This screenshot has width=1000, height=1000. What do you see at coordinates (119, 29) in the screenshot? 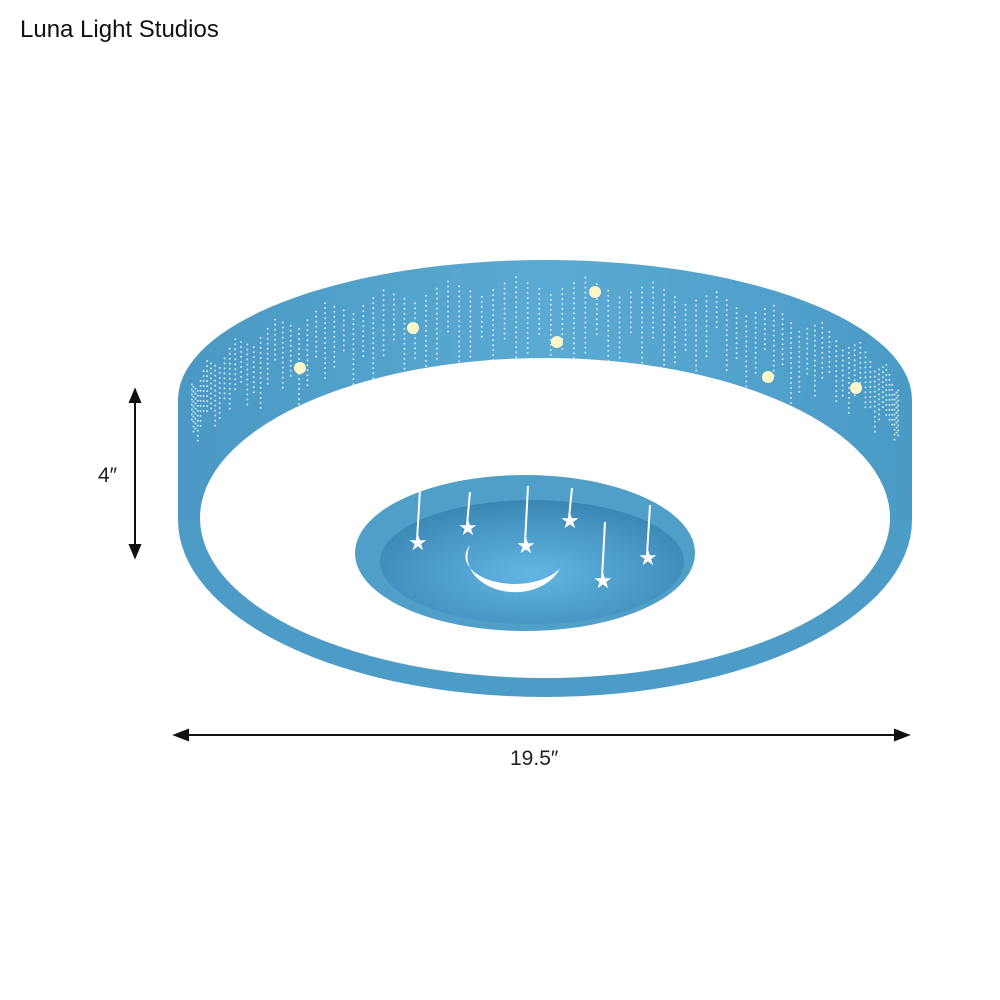
I see `brand-name: Luna Light Studios` at bounding box center [119, 29].